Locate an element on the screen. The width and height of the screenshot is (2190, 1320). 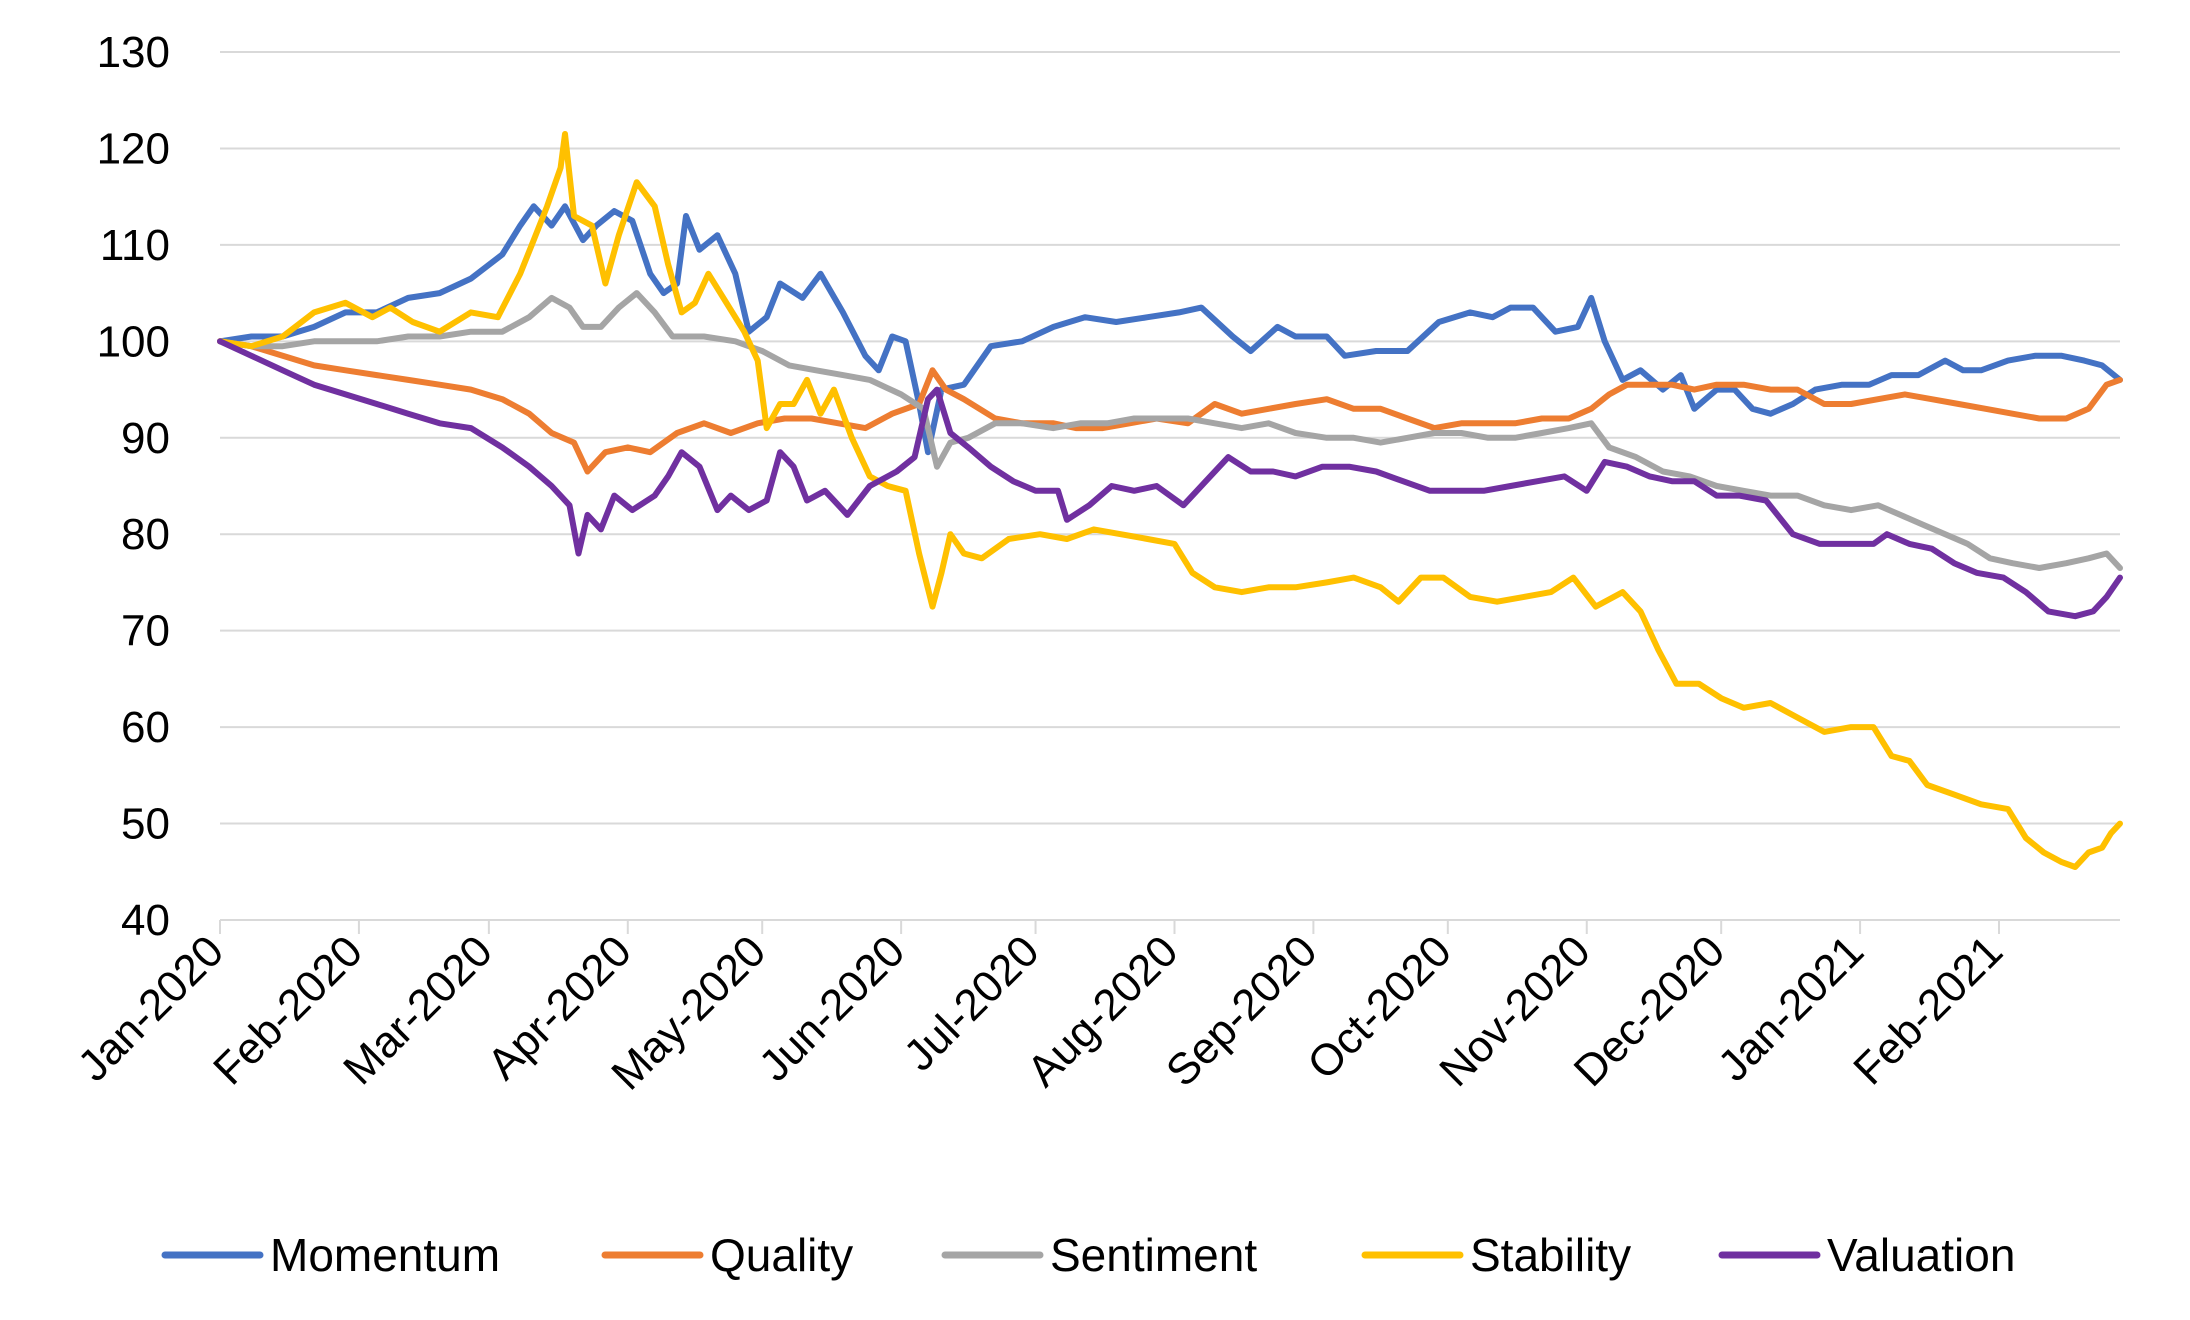
y-tick-label: 50 is located at coordinates (145, 824).